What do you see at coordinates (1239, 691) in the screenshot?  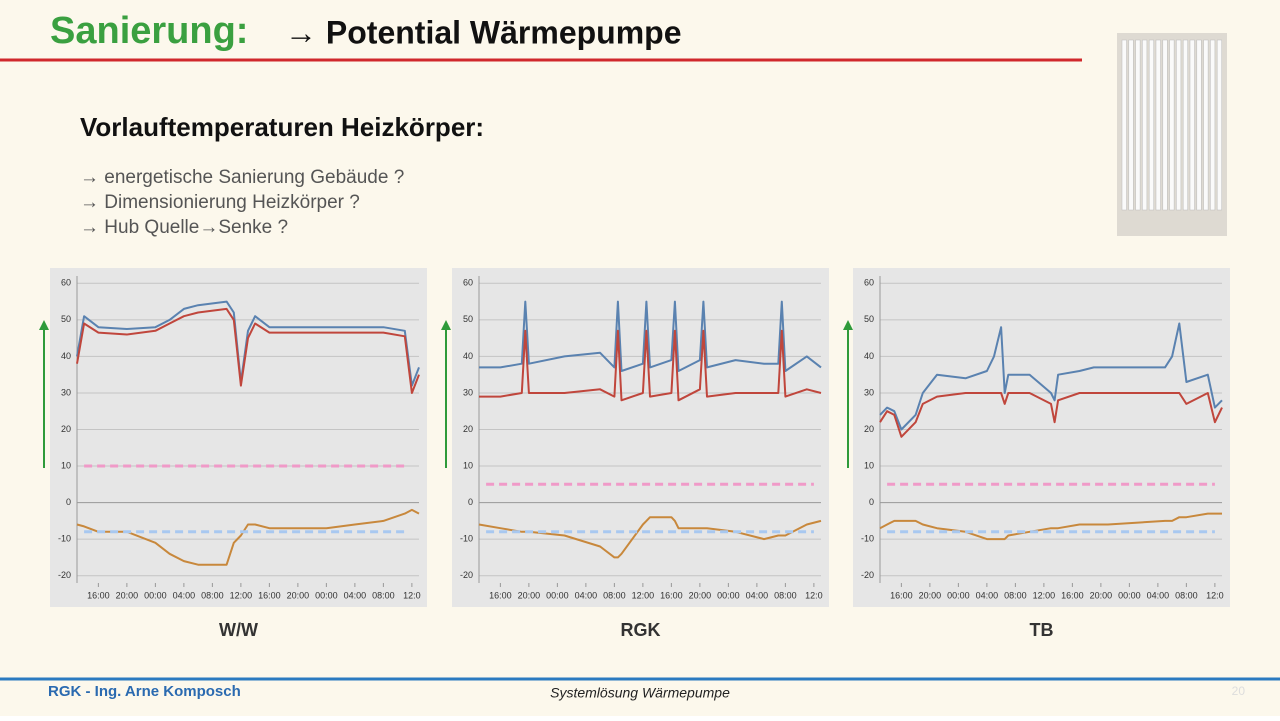 I see `page-number: 20` at bounding box center [1239, 691].